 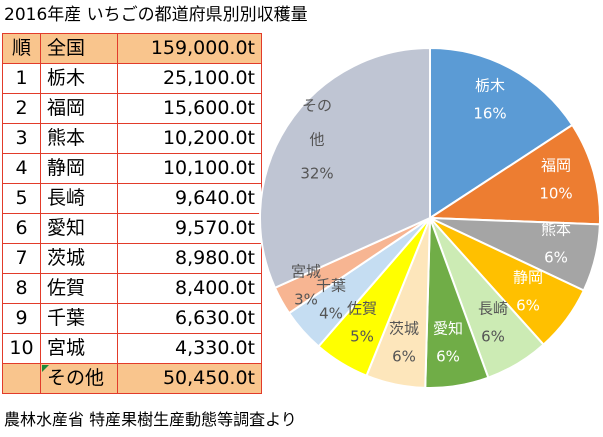 I want to click on slice-pct-label: 4%, so click(x=331, y=314).